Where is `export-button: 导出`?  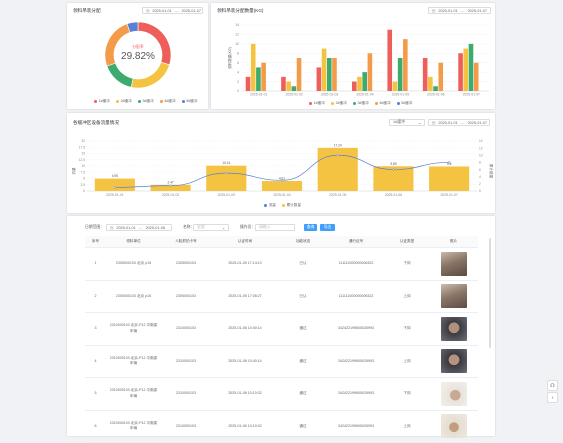
export-button: 导出 is located at coordinates (327, 227).